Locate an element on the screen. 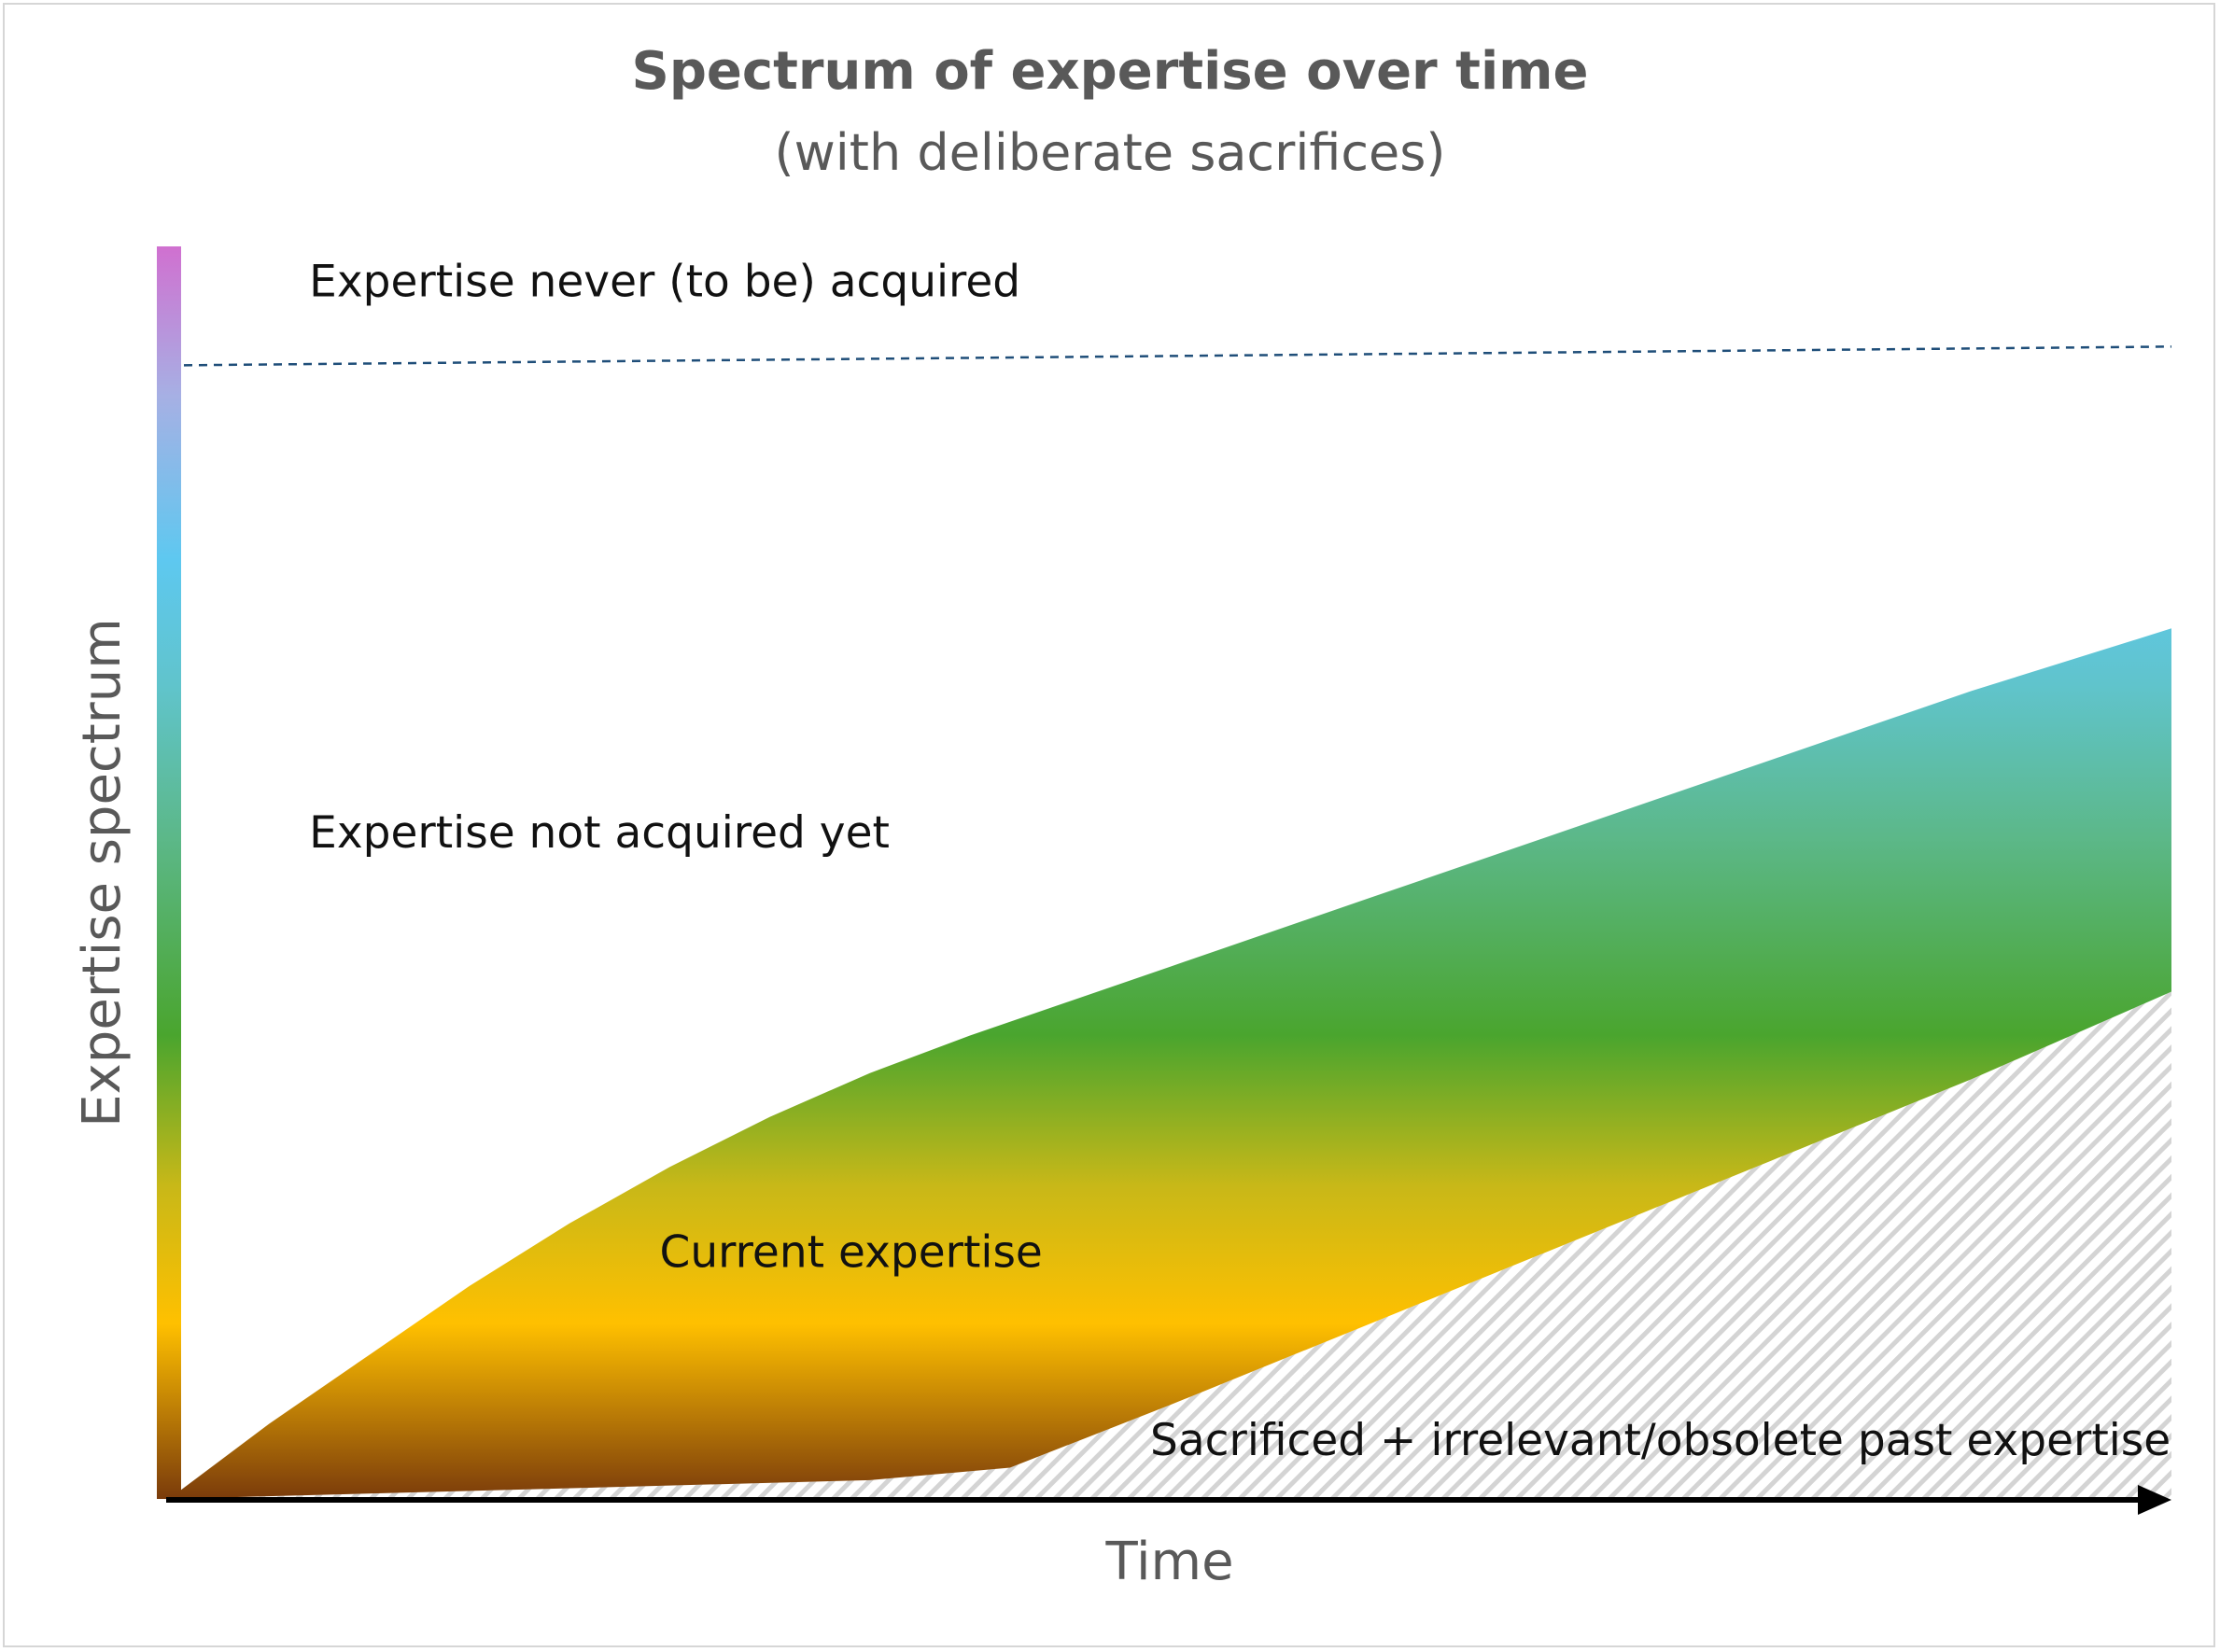  x-axis-arrowhead-icon is located at coordinates (2154, 1500).